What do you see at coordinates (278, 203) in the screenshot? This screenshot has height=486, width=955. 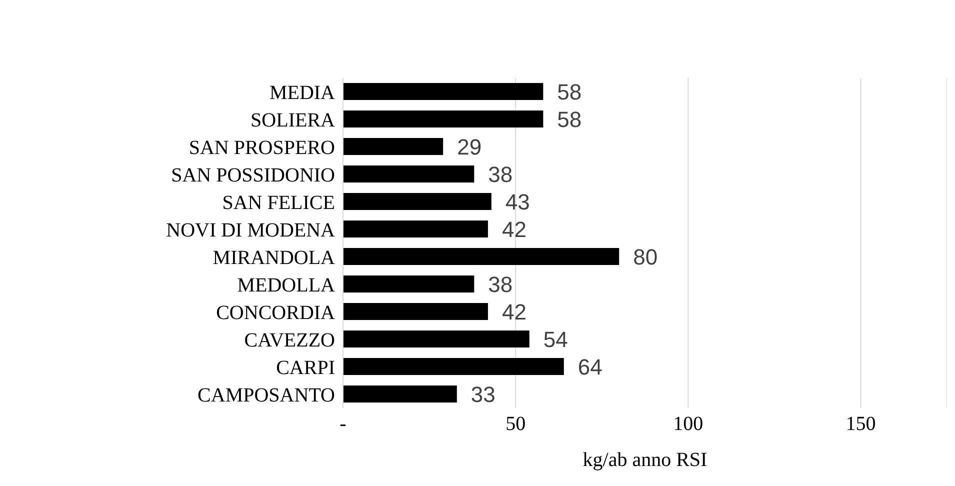 I see `y-tick-label: SAN FELICE` at bounding box center [278, 203].